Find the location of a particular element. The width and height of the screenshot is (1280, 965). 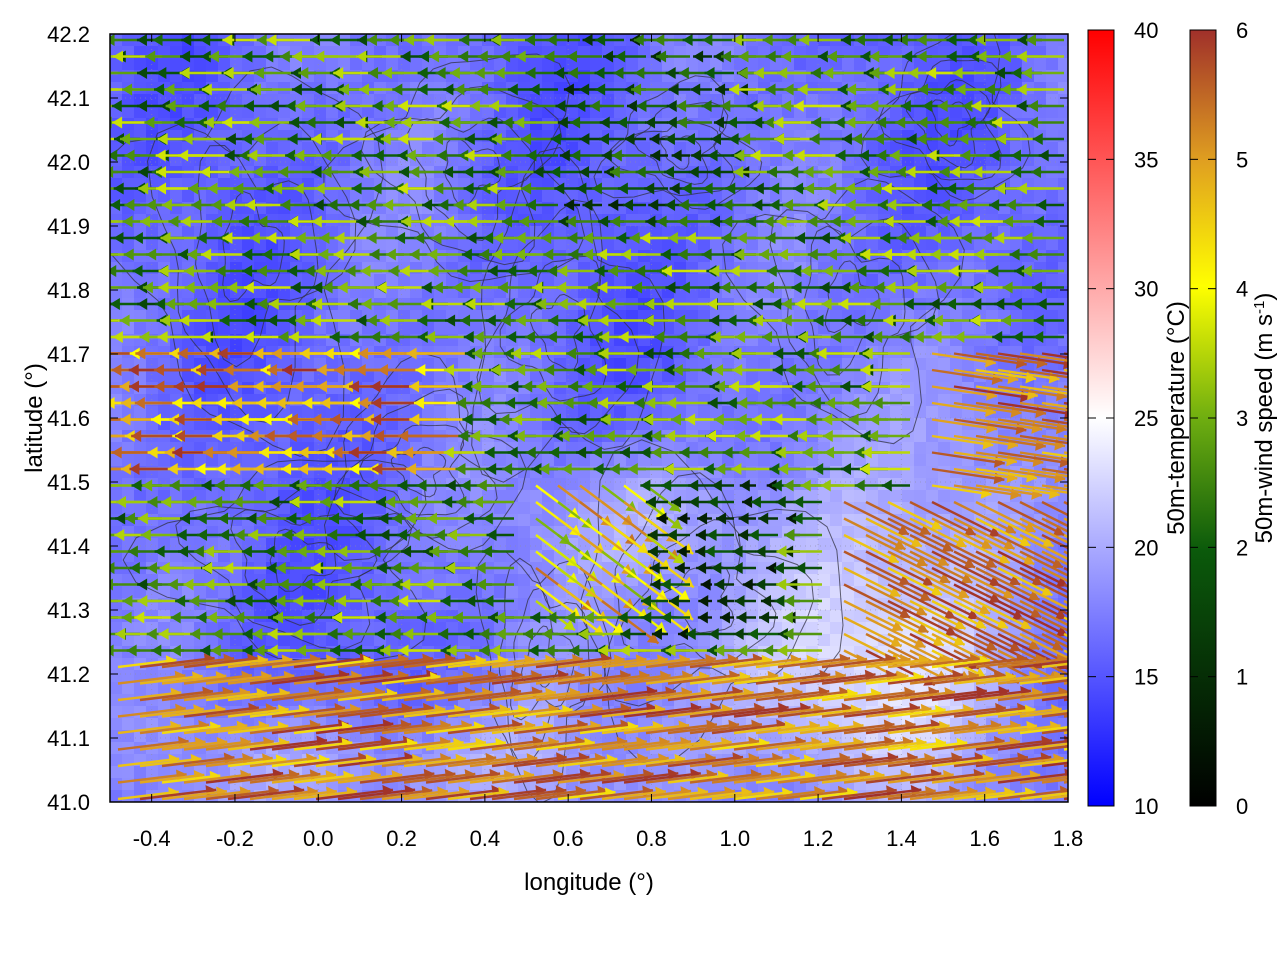

temperature-colorbar-label: 50m-temperature (°C) is located at coordinates (1176, 418).